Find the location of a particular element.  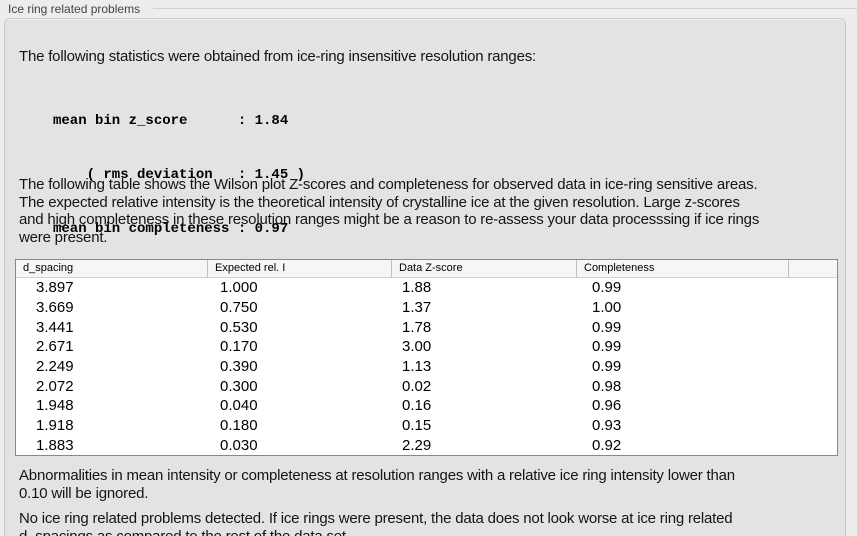

table-row: 3.897 1.000 1.88 0.99 is located at coordinates (426, 288).